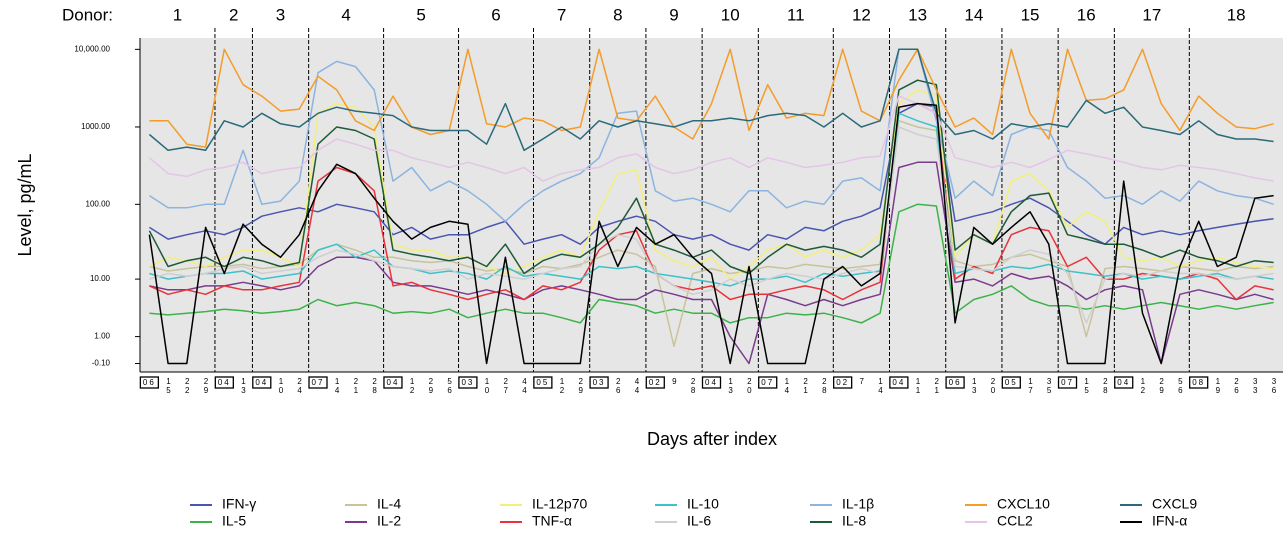  Describe the element at coordinates (617, 14) in the screenshot. I see `group-label: 8` at that location.